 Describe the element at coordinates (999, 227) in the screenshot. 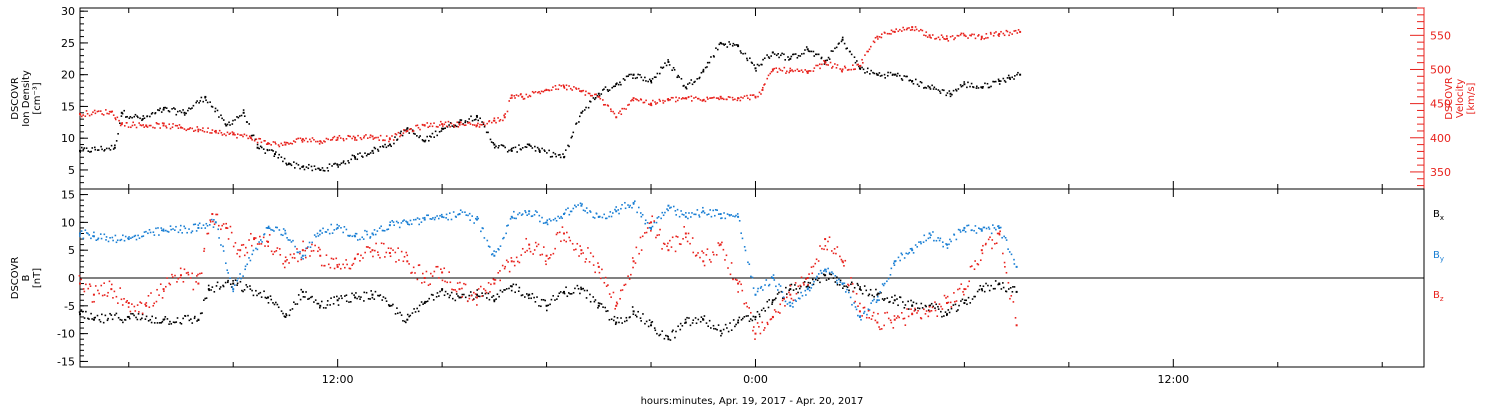

I see `by-point` at that location.